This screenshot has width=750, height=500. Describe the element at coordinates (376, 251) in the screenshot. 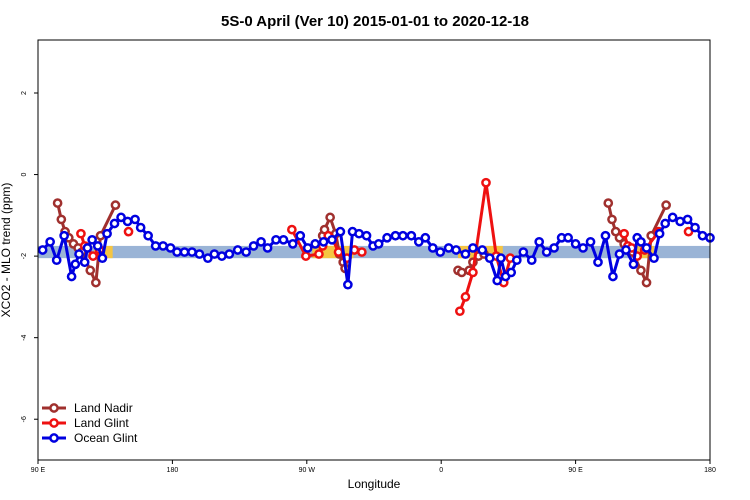

I see `series-ocean-glint` at that location.